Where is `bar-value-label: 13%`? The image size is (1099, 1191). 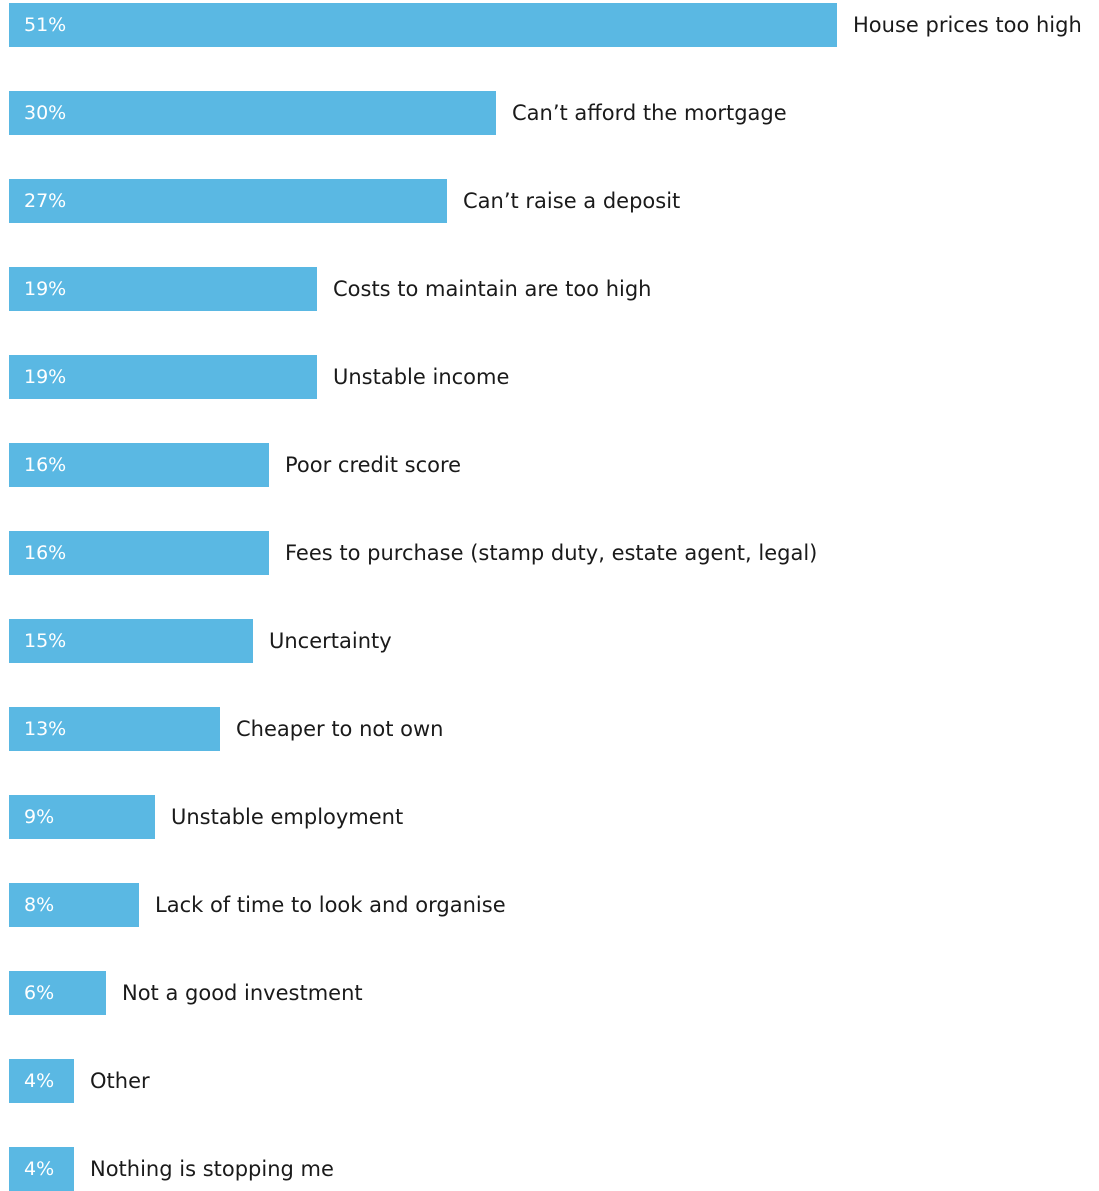 bar-value-label: 13% is located at coordinates (45, 729).